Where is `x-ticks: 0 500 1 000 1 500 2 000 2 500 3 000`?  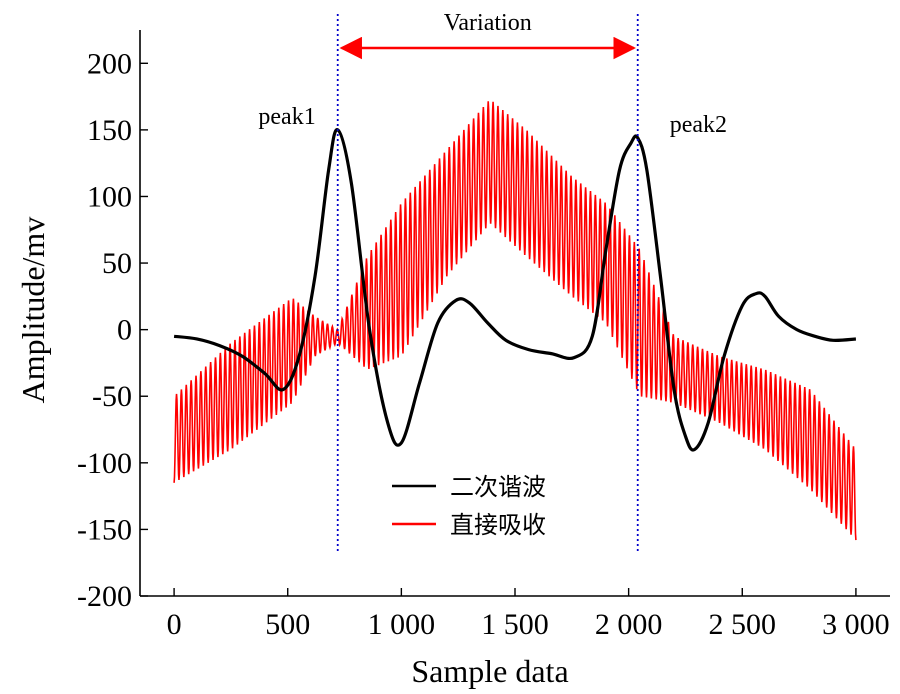 x-ticks: 0 500 1 000 1 500 2 000 2 500 3 000 is located at coordinates (528, 614).